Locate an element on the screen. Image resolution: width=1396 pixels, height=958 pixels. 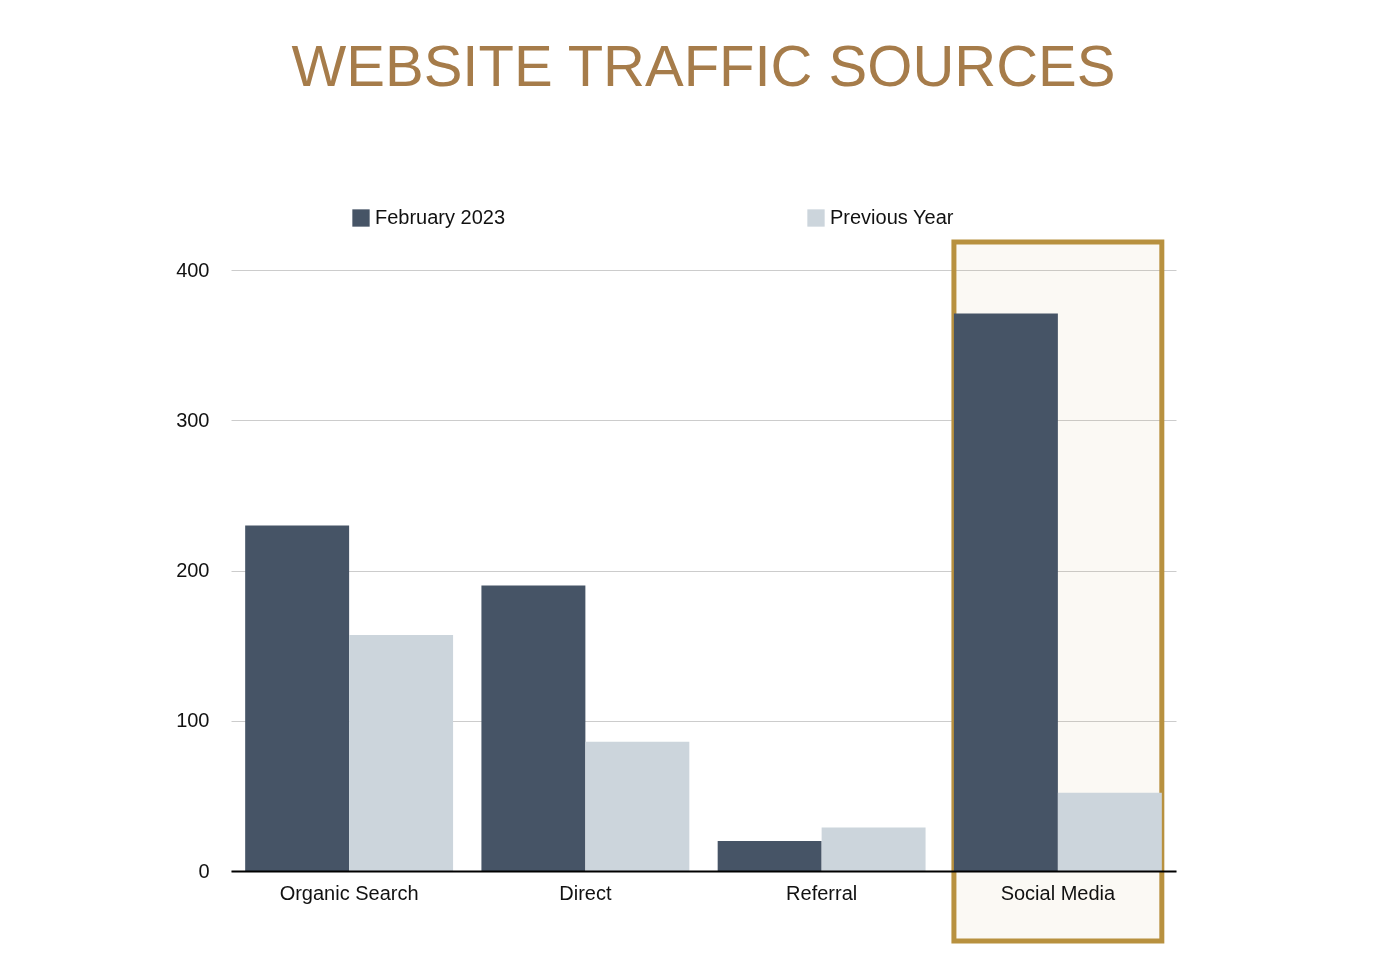
legend-label: February 2023 is located at coordinates (440, 217).